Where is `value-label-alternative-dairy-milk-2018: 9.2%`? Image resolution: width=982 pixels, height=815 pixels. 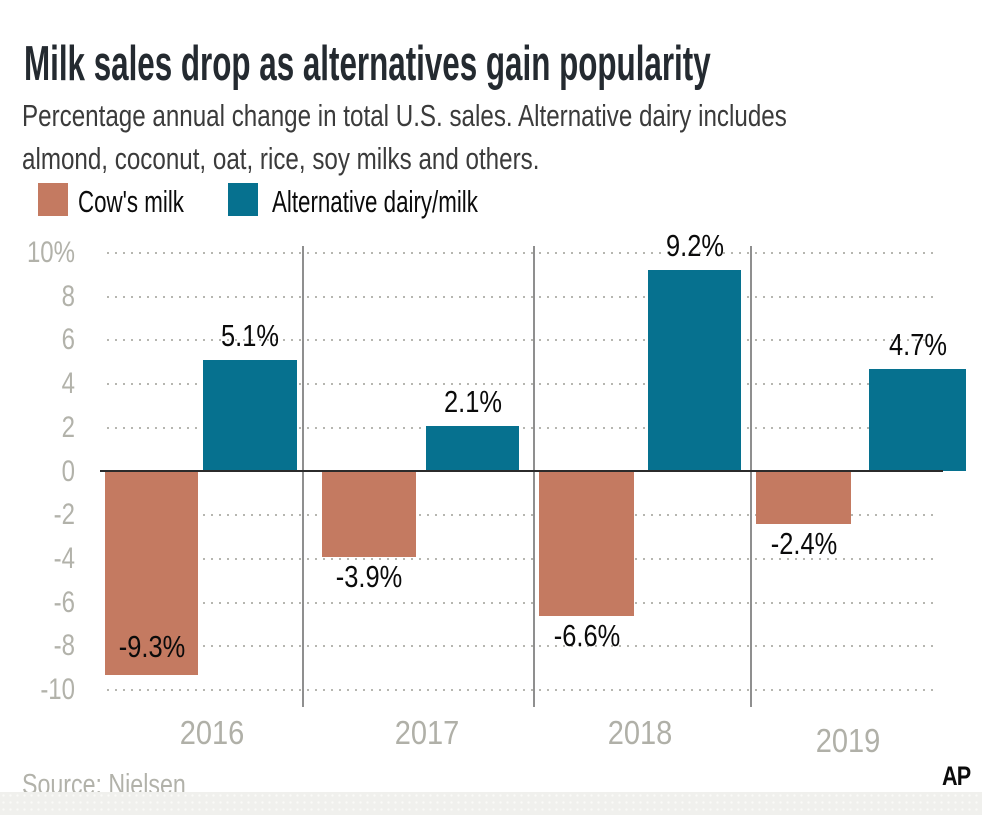 value-label-alternative-dairy-milk-2018: 9.2% is located at coordinates (694, 246).